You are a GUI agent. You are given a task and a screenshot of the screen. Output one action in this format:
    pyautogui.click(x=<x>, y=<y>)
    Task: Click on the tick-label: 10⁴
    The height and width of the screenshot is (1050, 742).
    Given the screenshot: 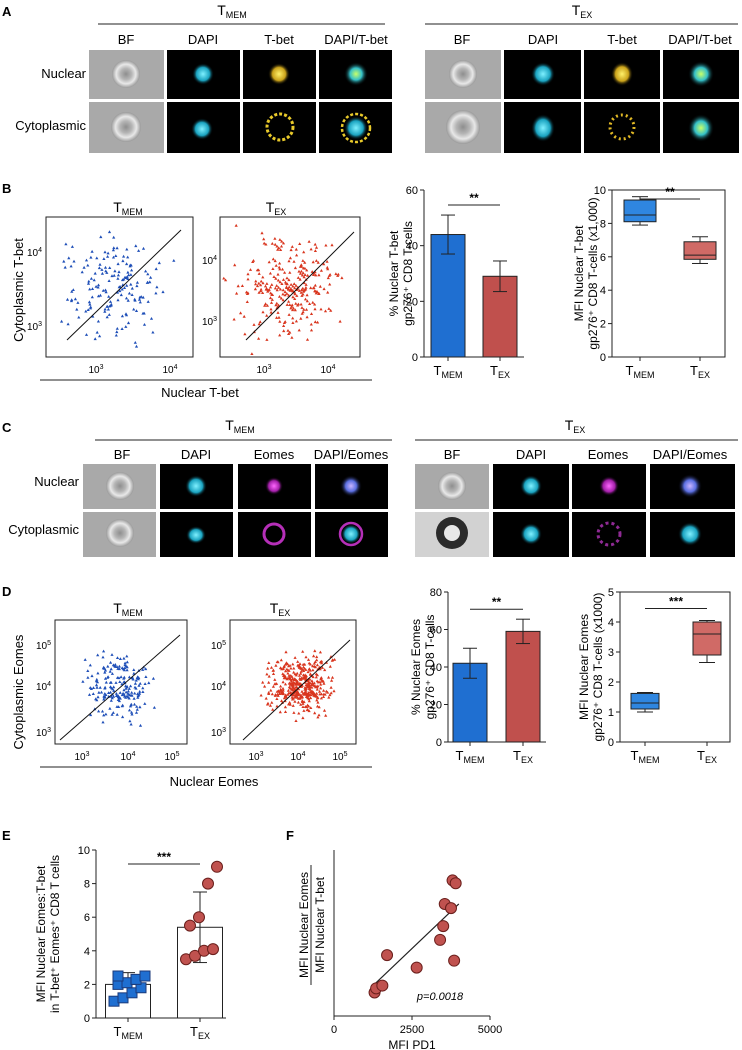 What is the action you would take?
    pyautogui.click(x=169, y=370)
    